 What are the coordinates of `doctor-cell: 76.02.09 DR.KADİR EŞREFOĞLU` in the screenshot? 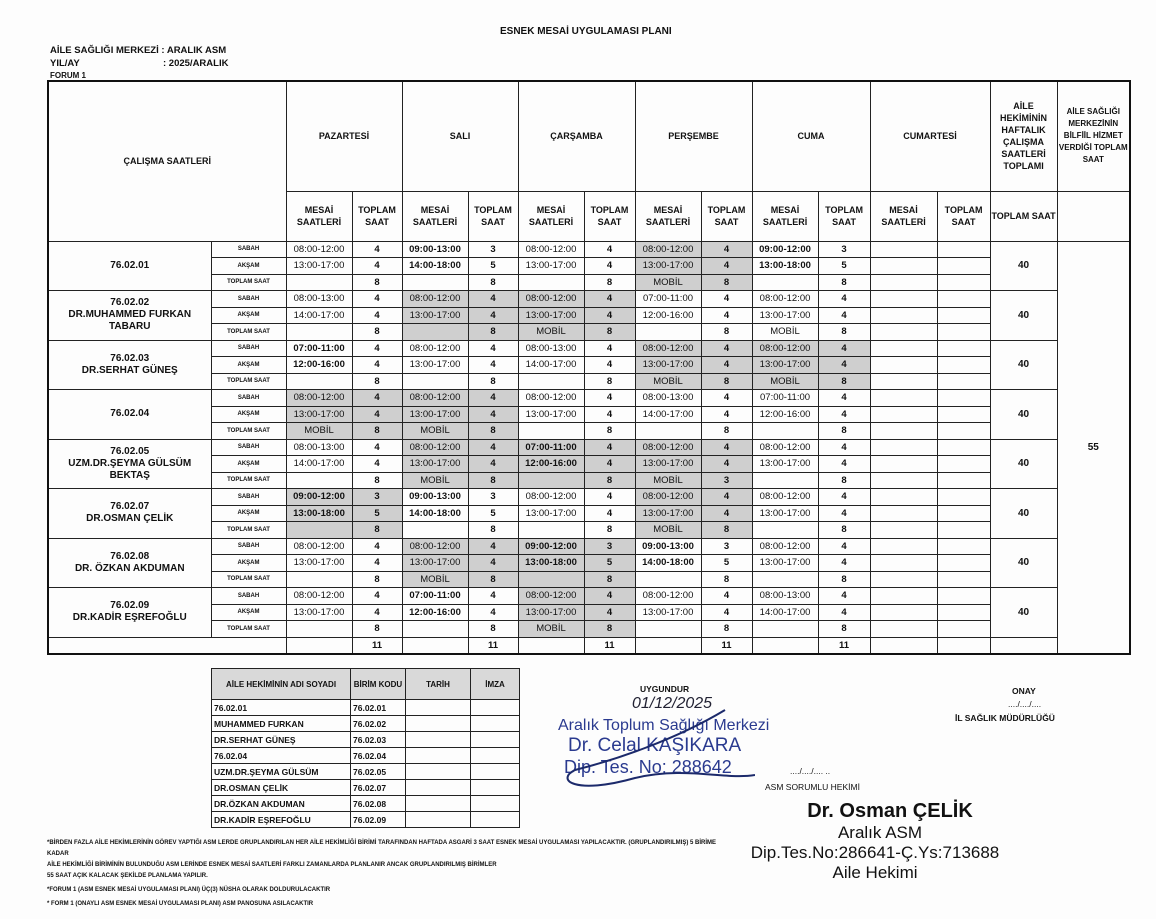 It's located at (129, 612).